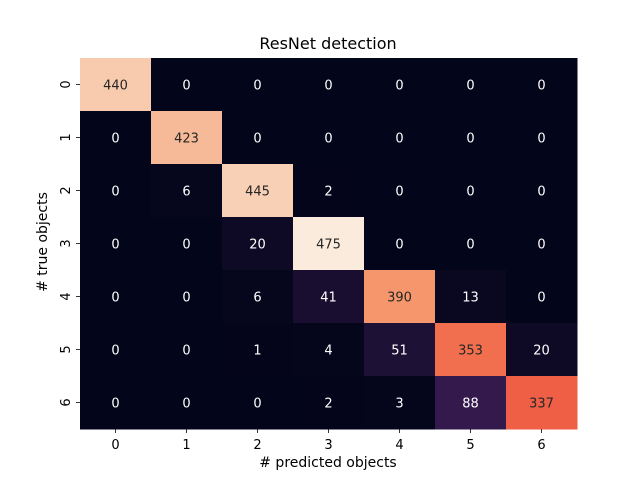  I want to click on cell-value-label: 51, so click(399, 351).